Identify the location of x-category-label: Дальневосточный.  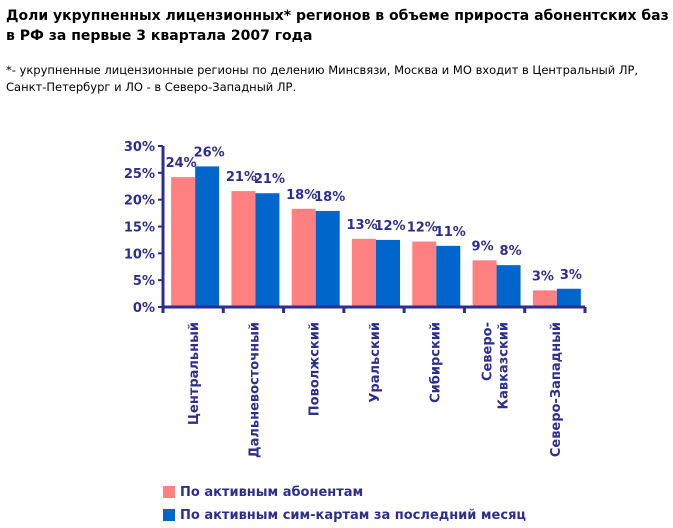
(254, 390).